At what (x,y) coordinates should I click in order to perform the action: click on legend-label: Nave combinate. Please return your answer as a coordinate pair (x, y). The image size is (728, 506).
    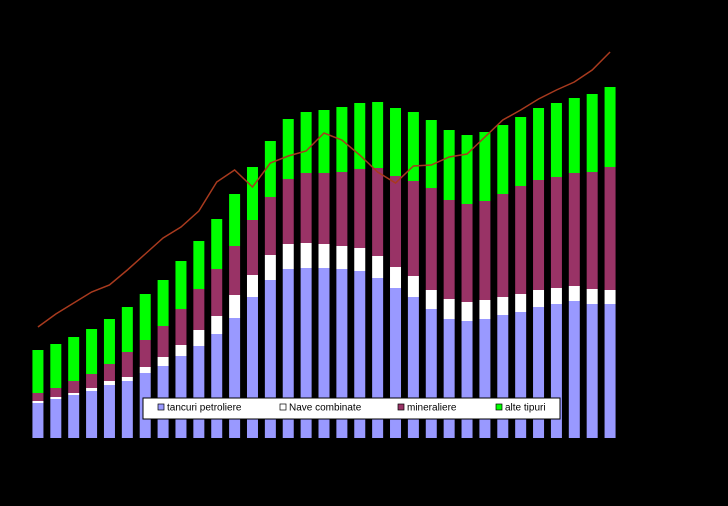
    Looking at the image, I should click on (325, 408).